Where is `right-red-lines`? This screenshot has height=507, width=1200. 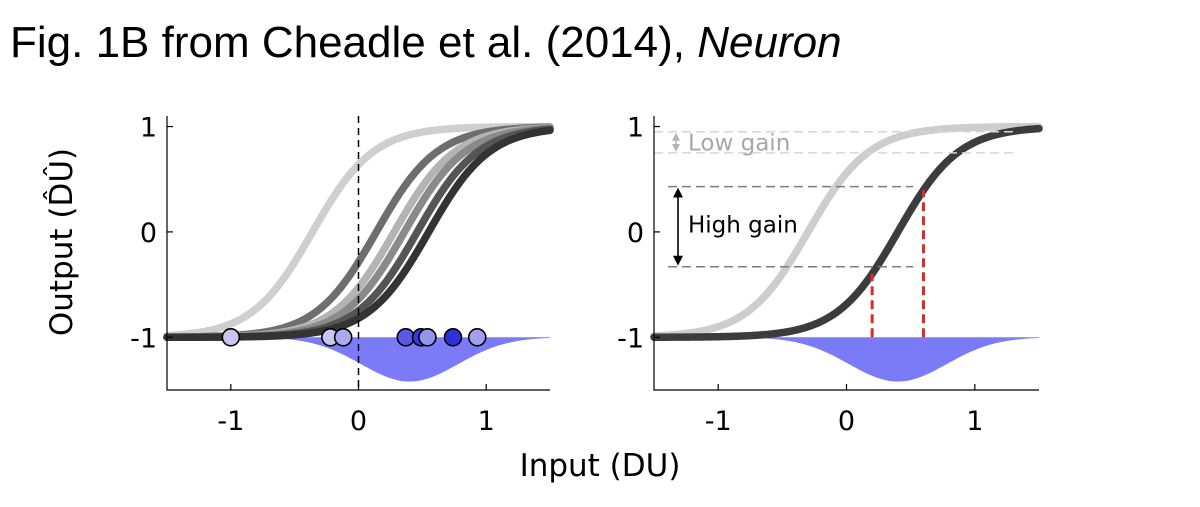 right-red-lines is located at coordinates (897, 264).